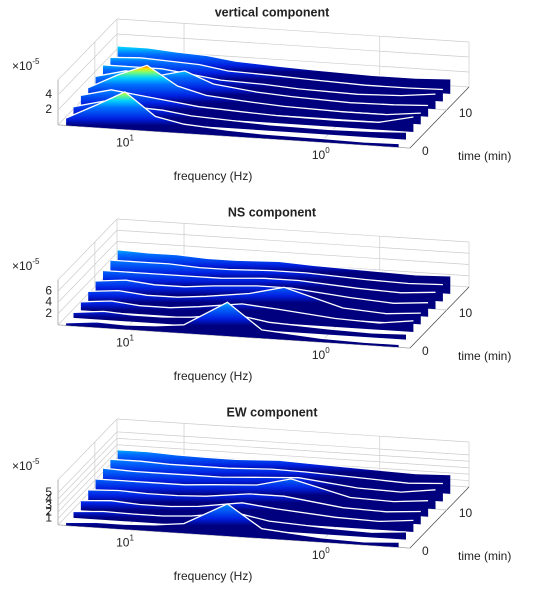  I want to click on z-tick-label: 3, so click(48, 505).